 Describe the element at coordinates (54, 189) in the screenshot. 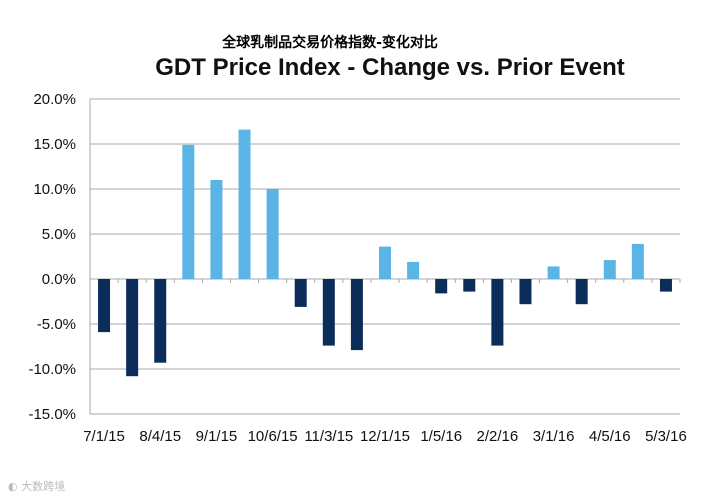

I see `y-tick-label: 10.0%` at that location.